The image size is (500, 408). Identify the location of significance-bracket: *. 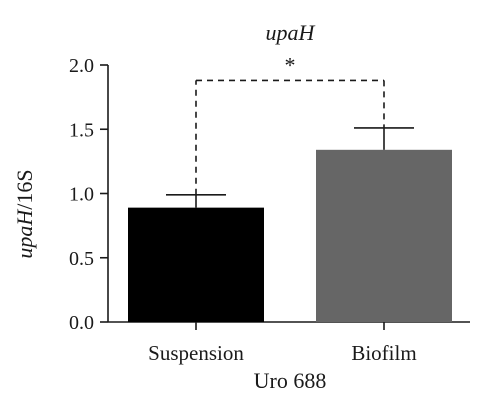
(290, 123).